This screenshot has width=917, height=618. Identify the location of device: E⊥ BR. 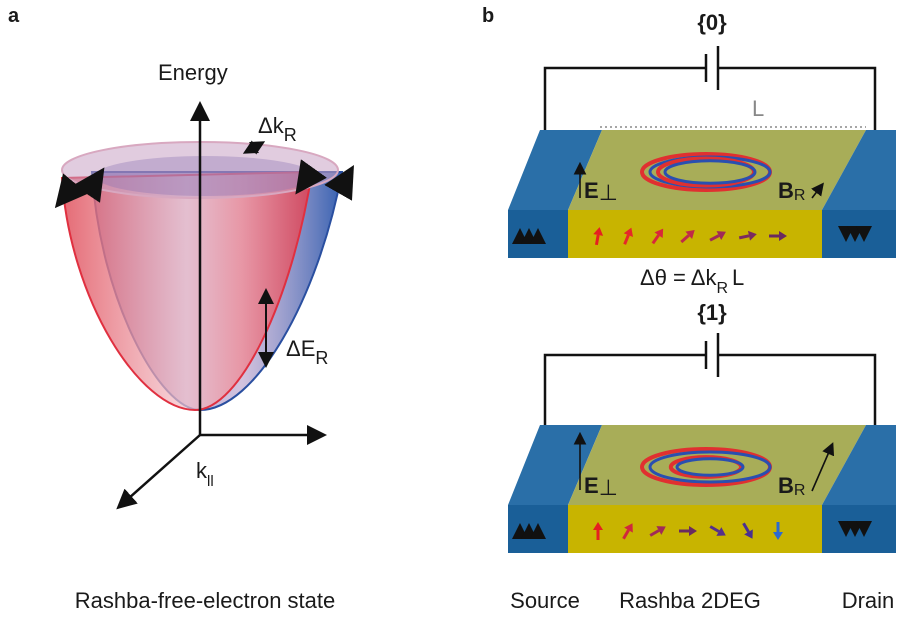
(702, 152).